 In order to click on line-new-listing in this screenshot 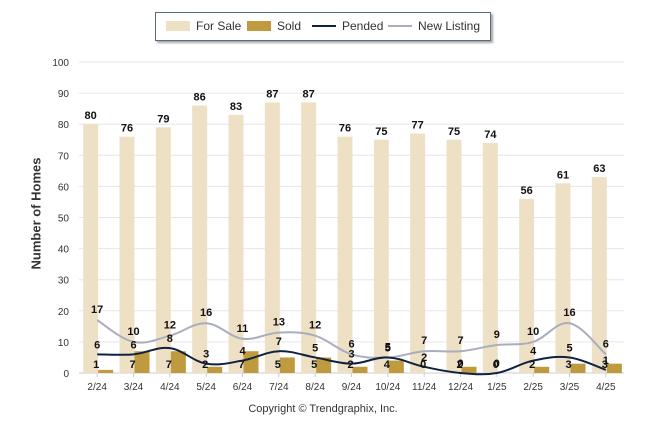, I will do `click(351, 339)`.